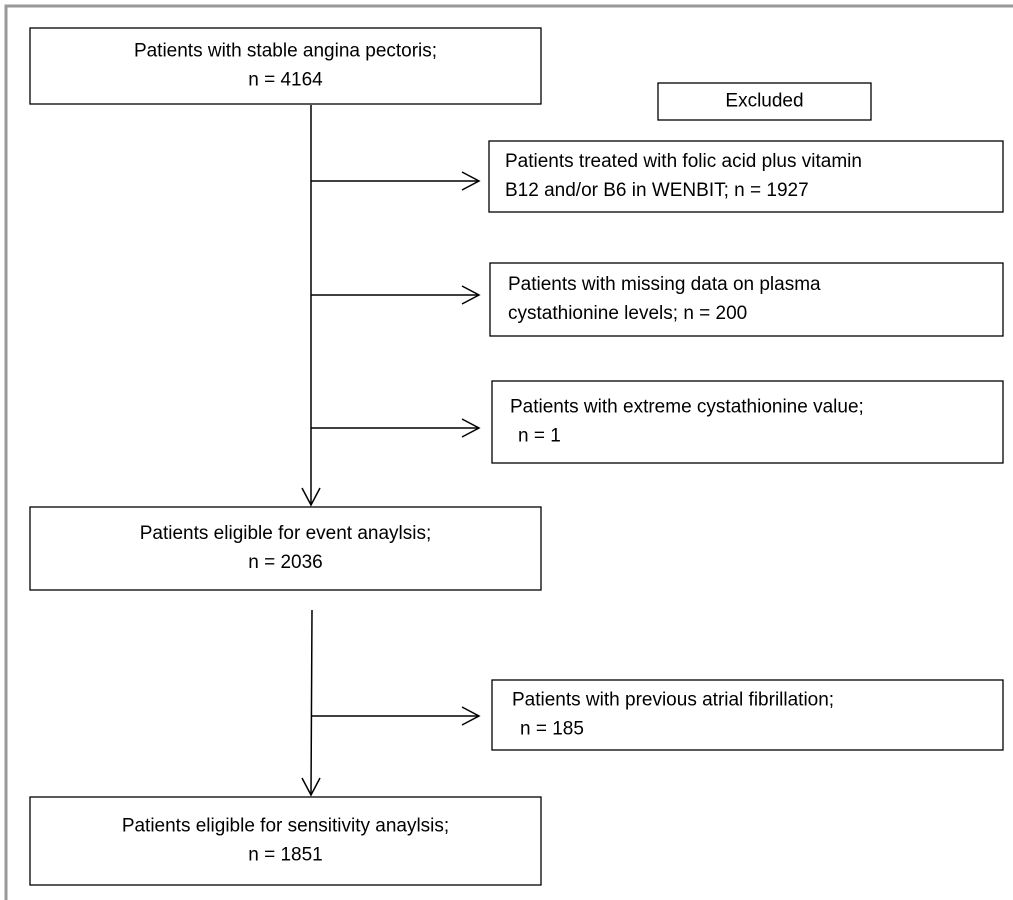 This screenshot has height=900, width=1013. What do you see at coordinates (286, 533) in the screenshot?
I see `node-text: Patients eligible for event anaylsis;` at bounding box center [286, 533].